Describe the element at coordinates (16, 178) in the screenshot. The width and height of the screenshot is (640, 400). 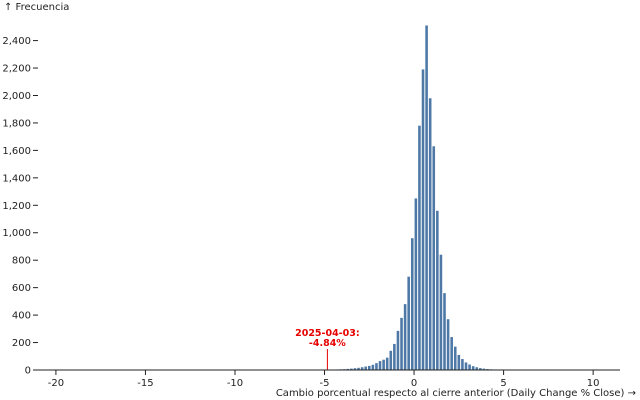
I see `y-tick-label: 1,400` at that location.